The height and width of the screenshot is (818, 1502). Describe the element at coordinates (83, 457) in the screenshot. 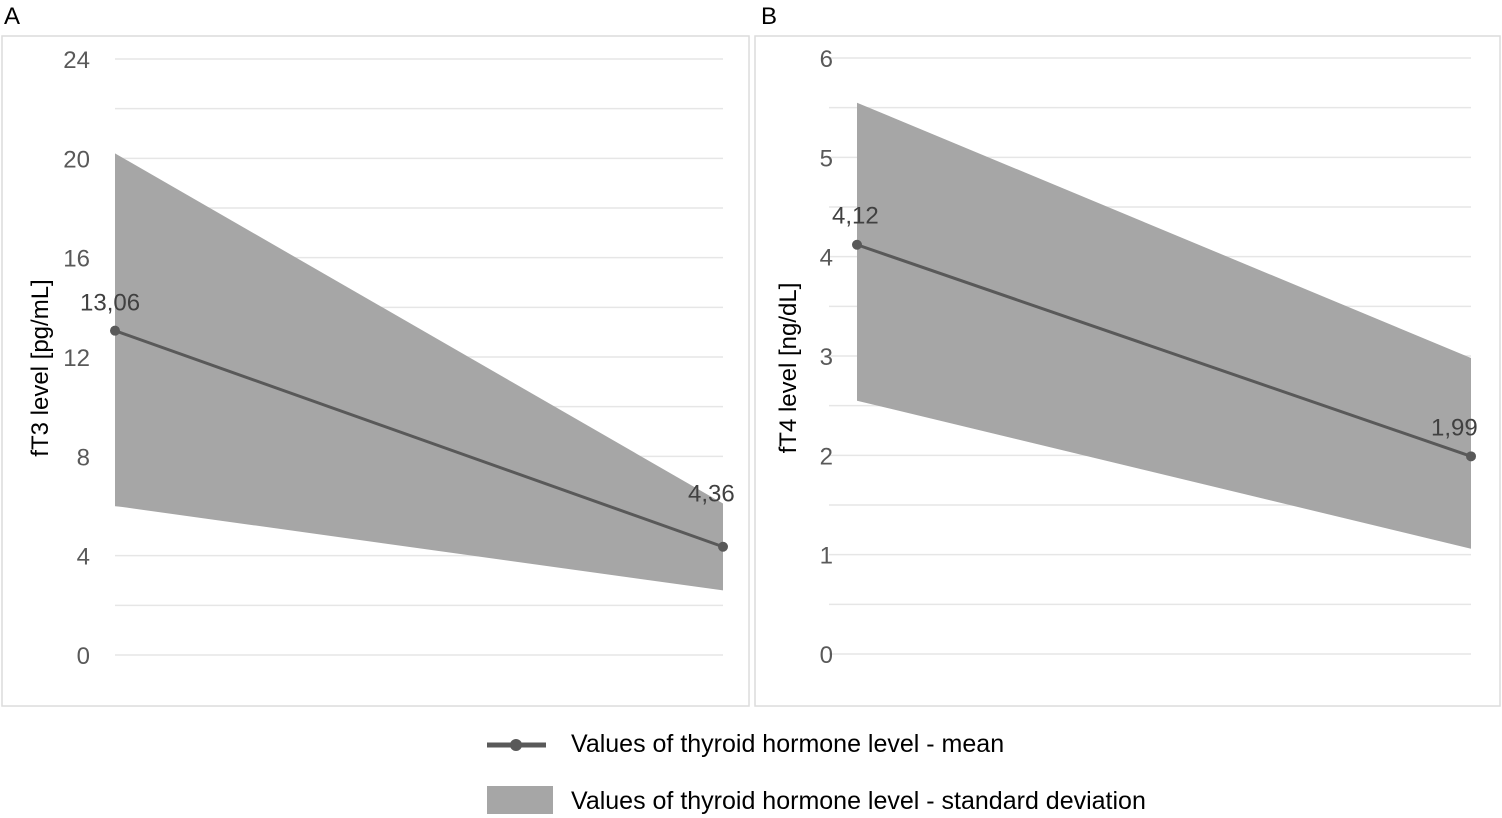

I see `panel-a-y-tick-label: 8` at that location.